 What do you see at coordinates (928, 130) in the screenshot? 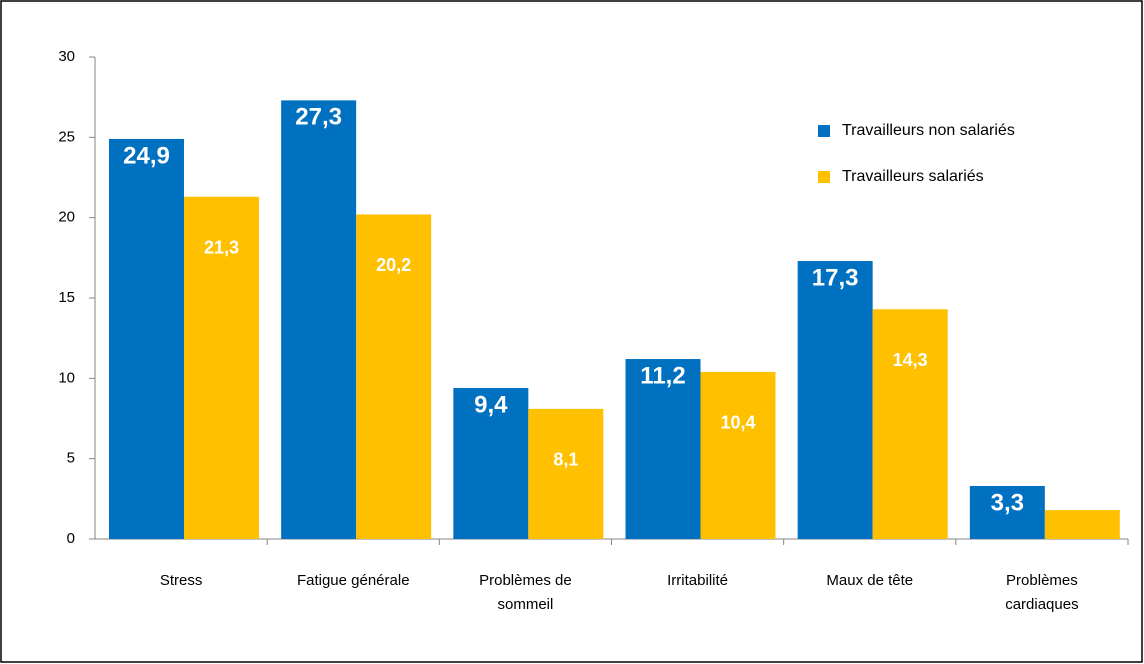
I see `legend-label: Travailleurs non salariés` at bounding box center [928, 130].